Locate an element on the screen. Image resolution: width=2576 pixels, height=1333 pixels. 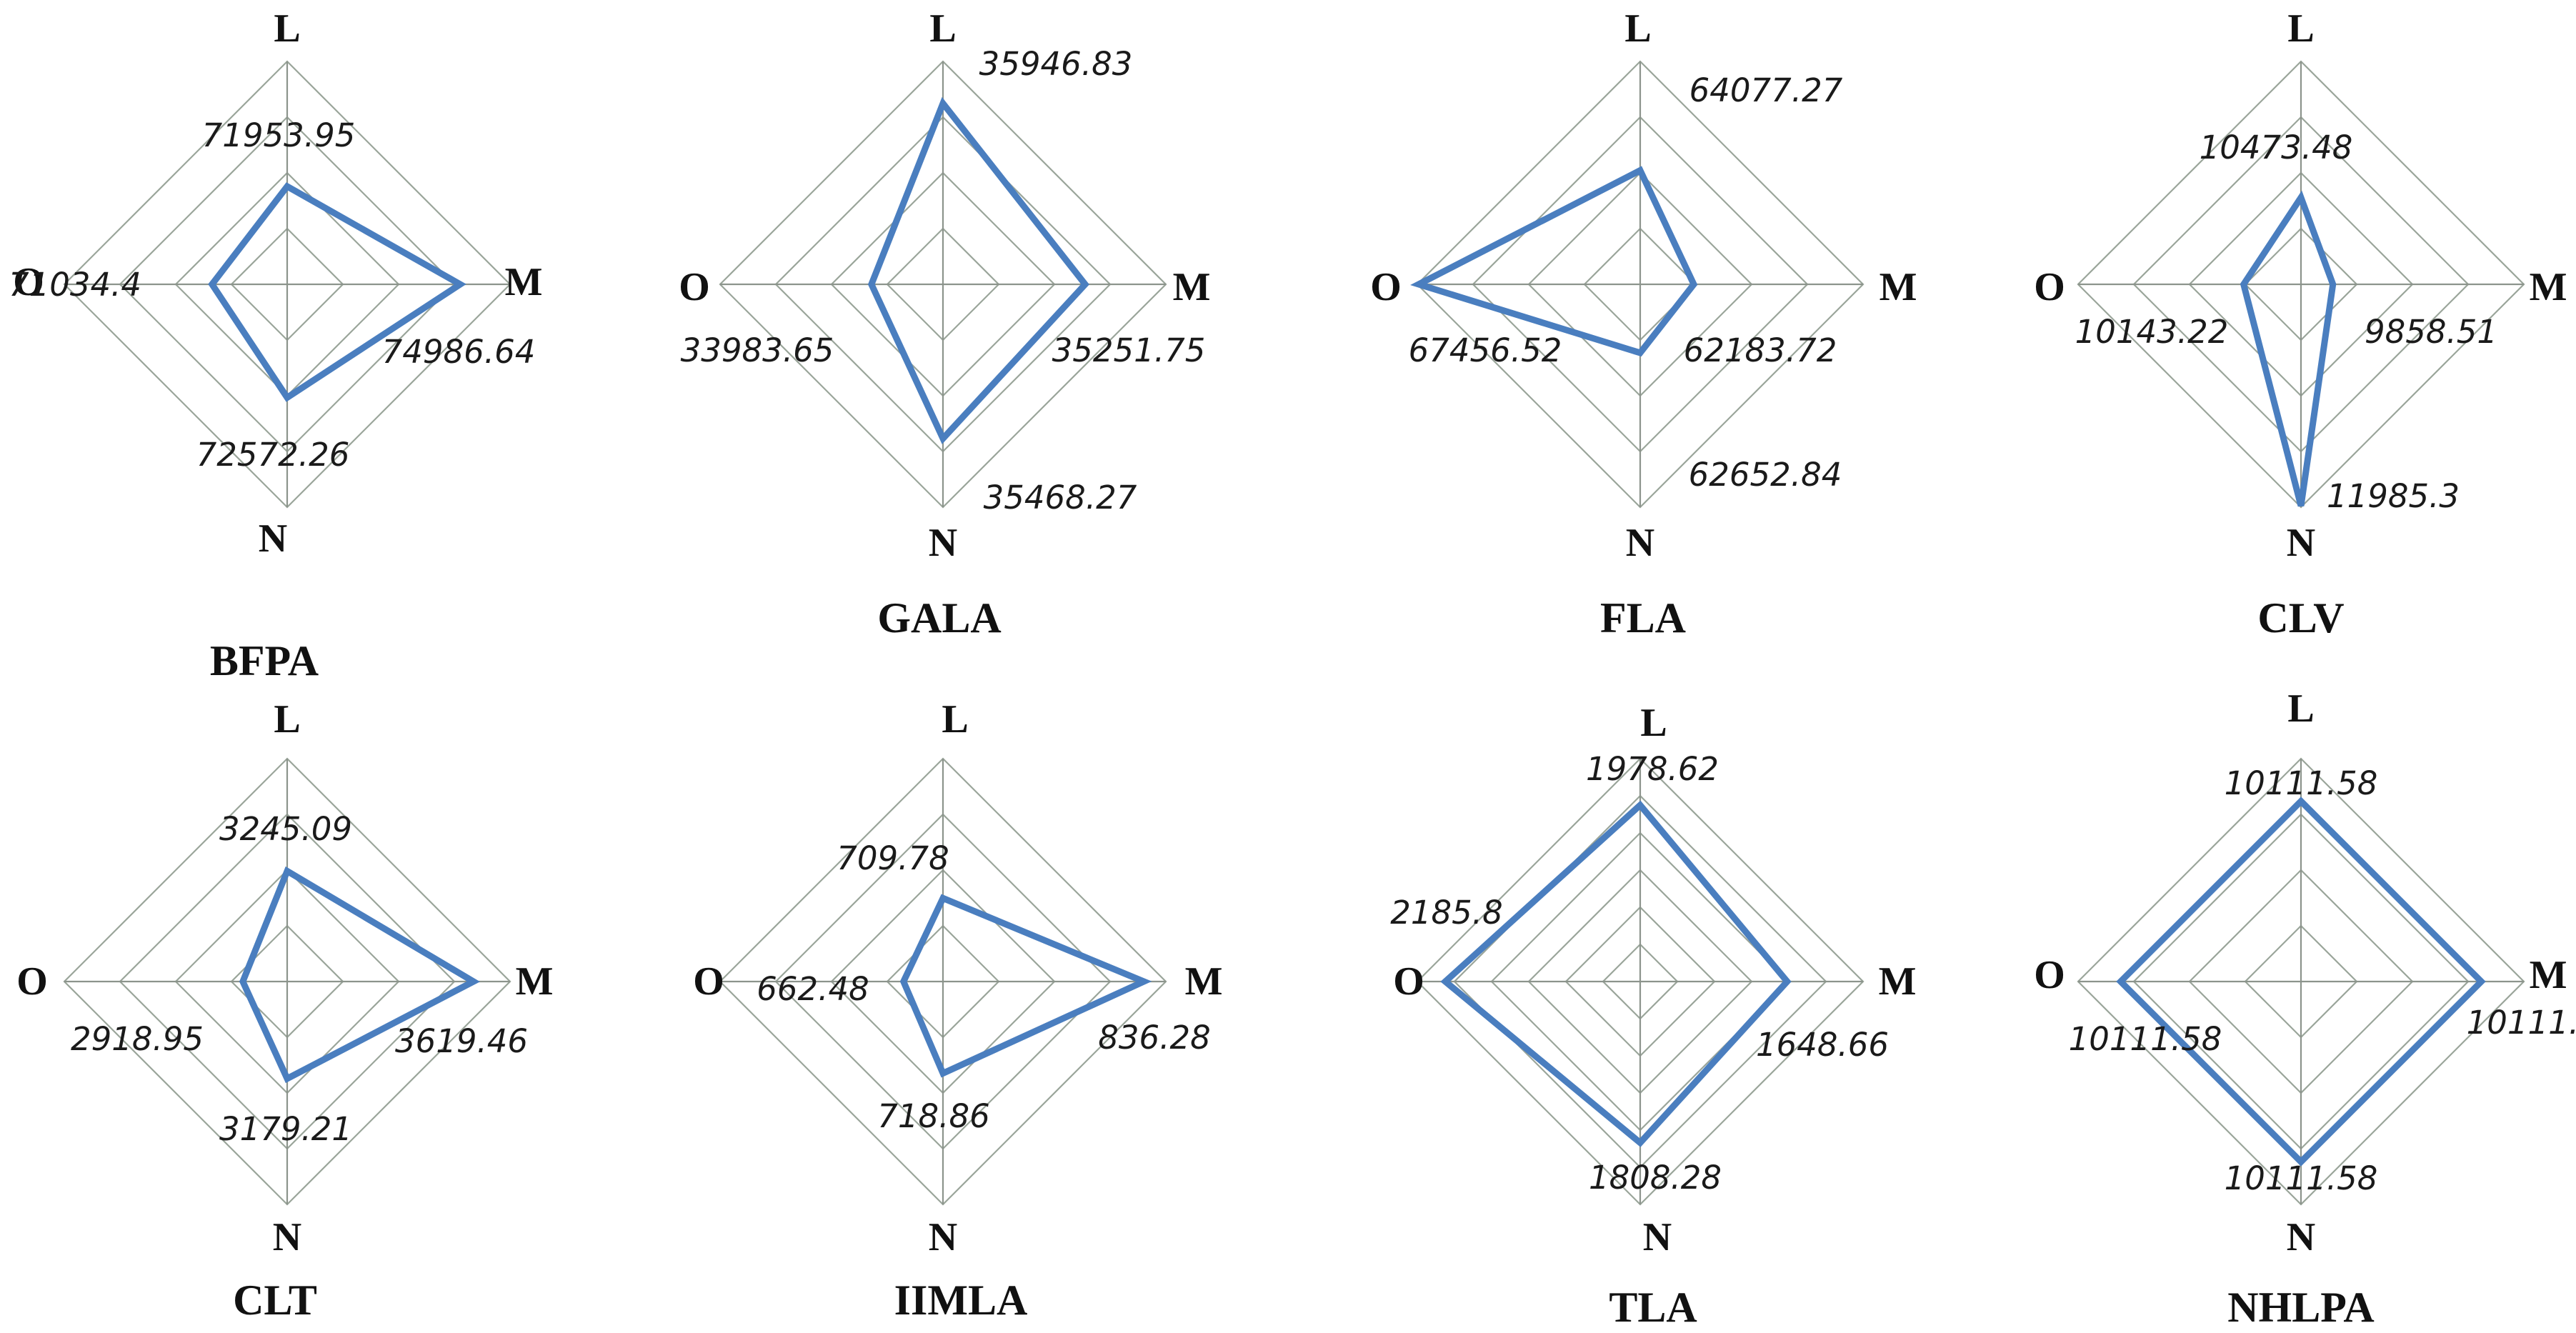
value-label-o: 67456.52 is located at coordinates (1485, 350).